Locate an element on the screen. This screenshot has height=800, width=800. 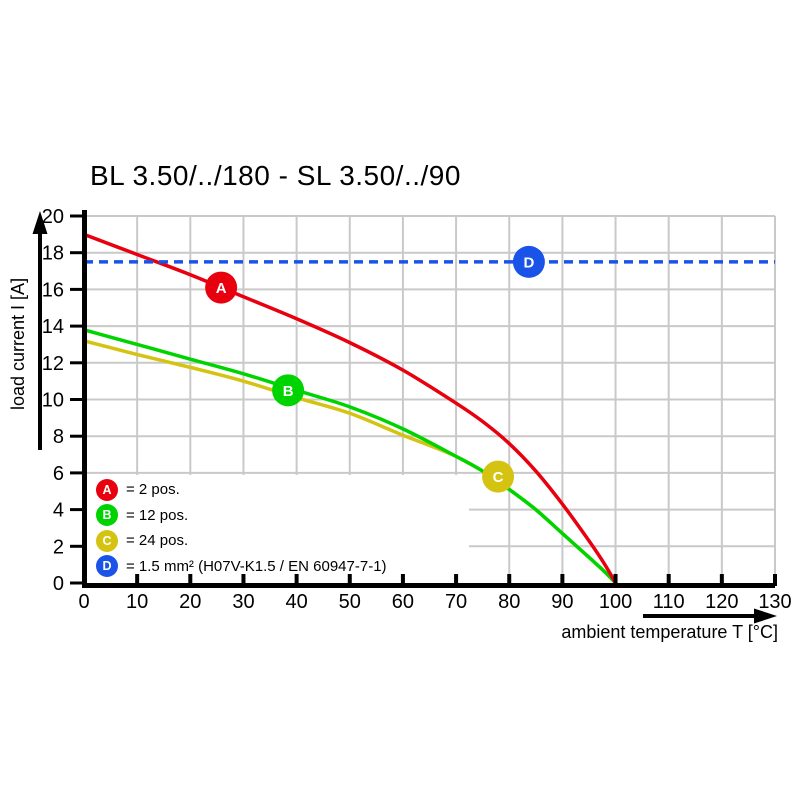
legend-item-d: D = 1.5 mm² (H07V-K1.5 / EN 60947-7-1) is located at coordinates (282, 567).